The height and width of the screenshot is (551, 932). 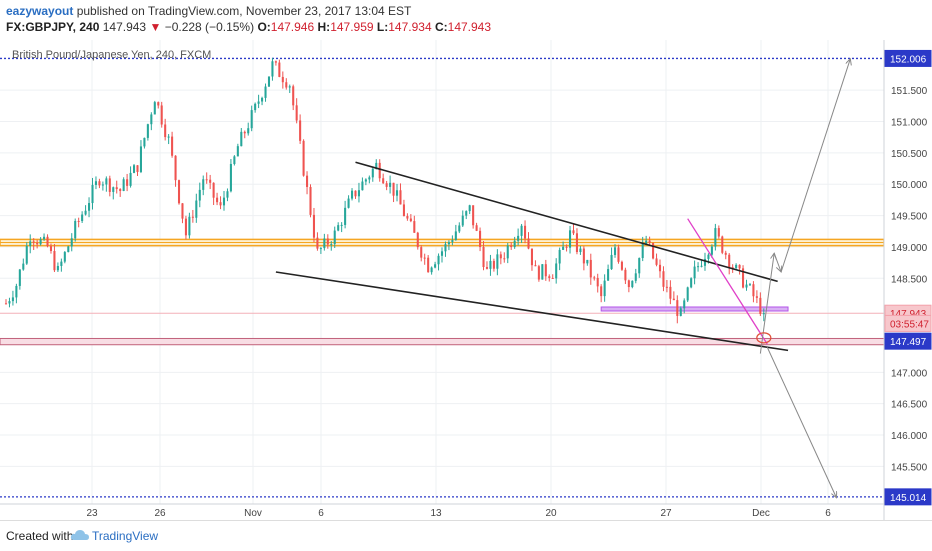 I want to click on x-tick-label: 27, so click(x=666, y=513).